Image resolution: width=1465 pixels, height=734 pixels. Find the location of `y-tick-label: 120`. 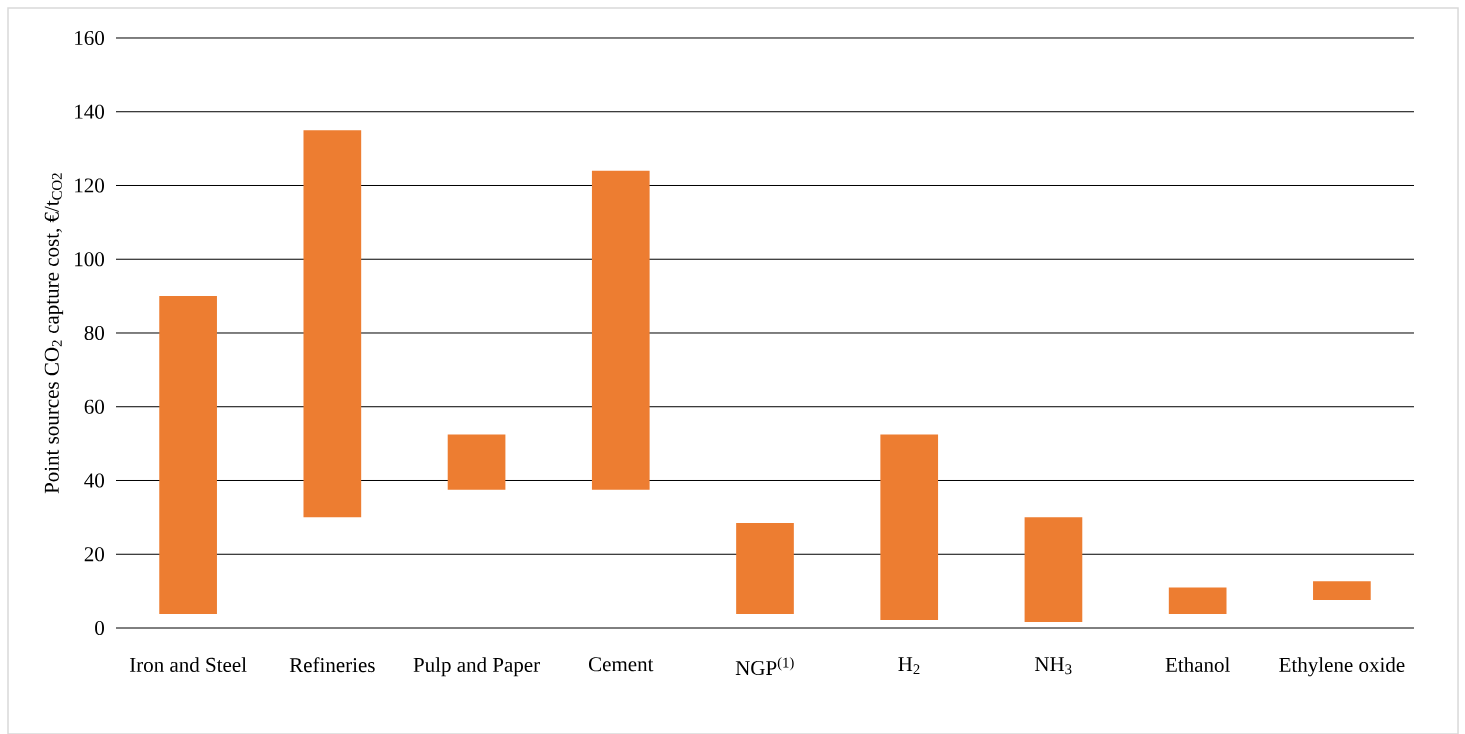

y-tick-label: 120 is located at coordinates (89, 185).